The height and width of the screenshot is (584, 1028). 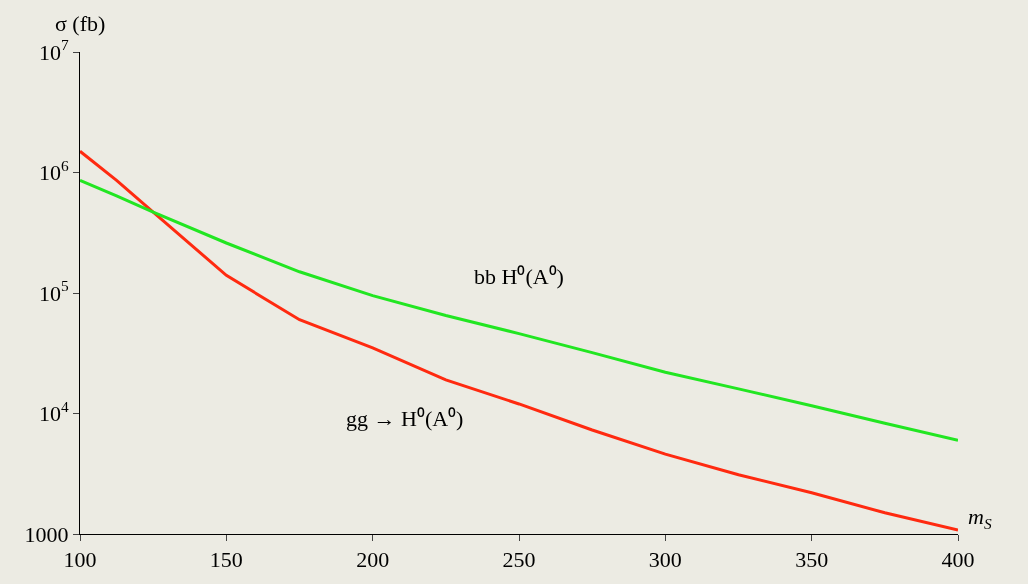 I want to click on x-tick-label: 350, so click(x=812, y=560).